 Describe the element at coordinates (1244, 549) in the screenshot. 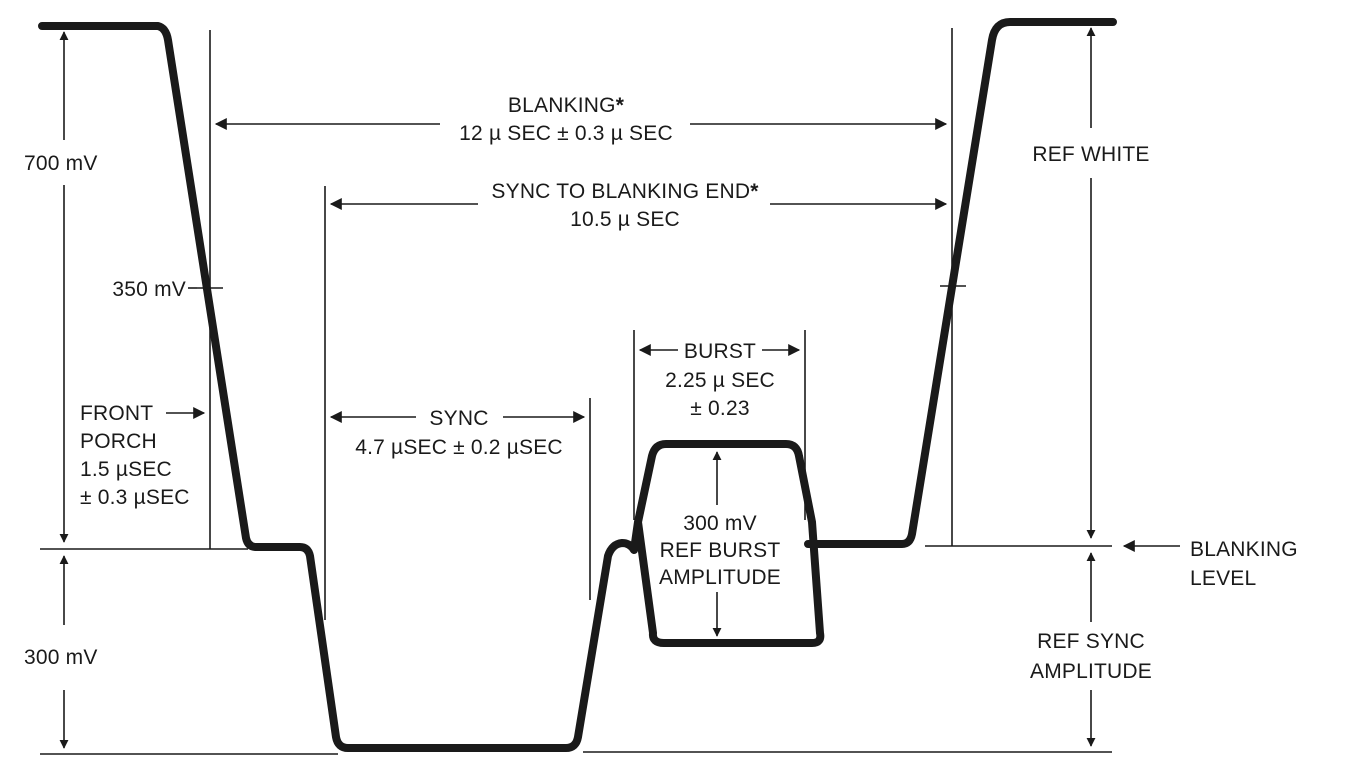

I see `label-blanking-level-1: BLANKING` at that location.